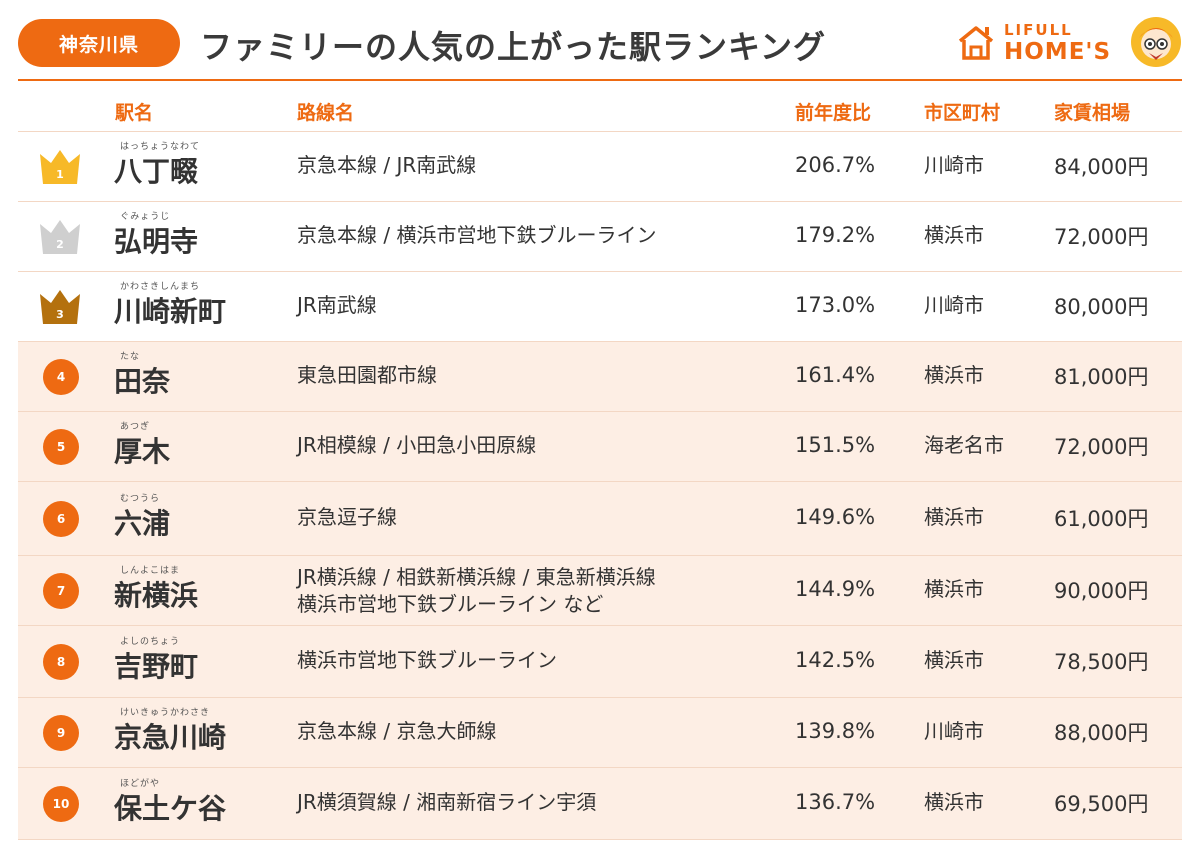 The image size is (1200, 856). I want to click on rent-price: 88,000円, so click(1101, 733).